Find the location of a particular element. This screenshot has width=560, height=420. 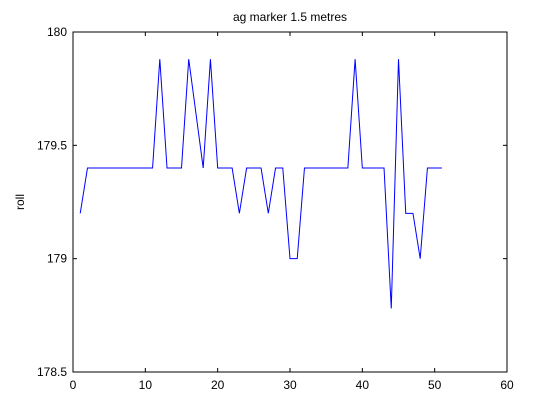

x-tick-label: 10 is located at coordinates (146, 385).